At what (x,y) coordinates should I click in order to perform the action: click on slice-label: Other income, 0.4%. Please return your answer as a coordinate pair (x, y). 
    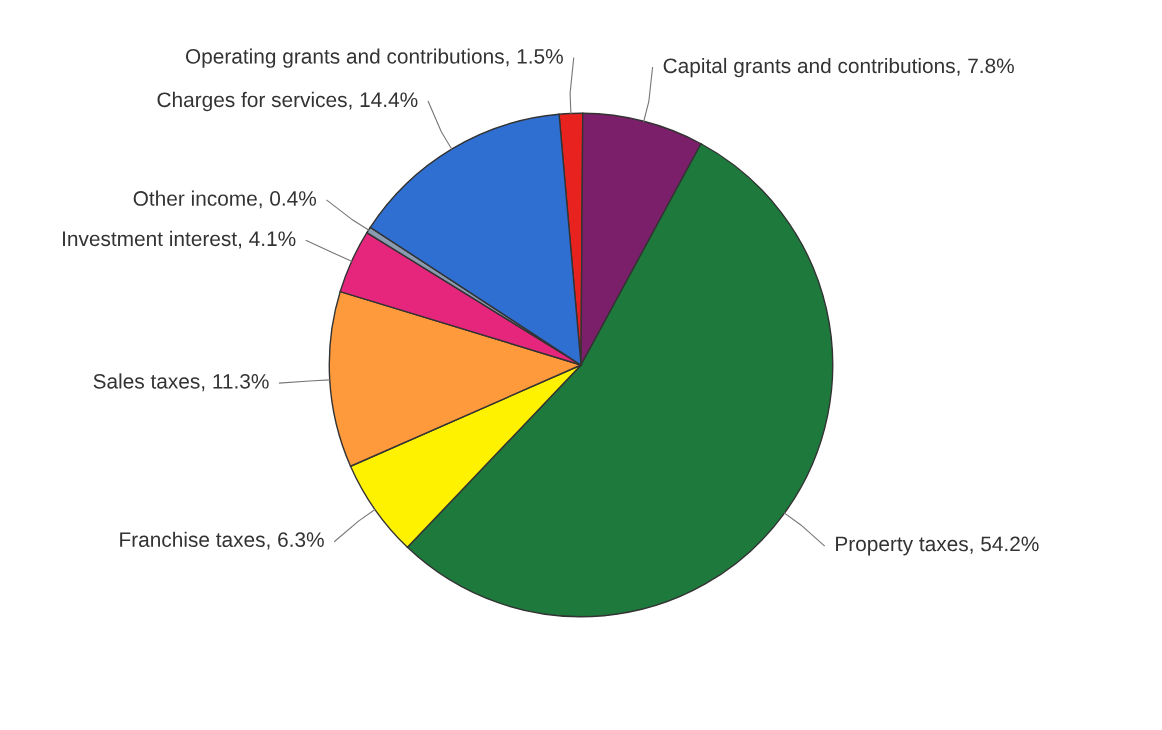
    Looking at the image, I should click on (225, 199).